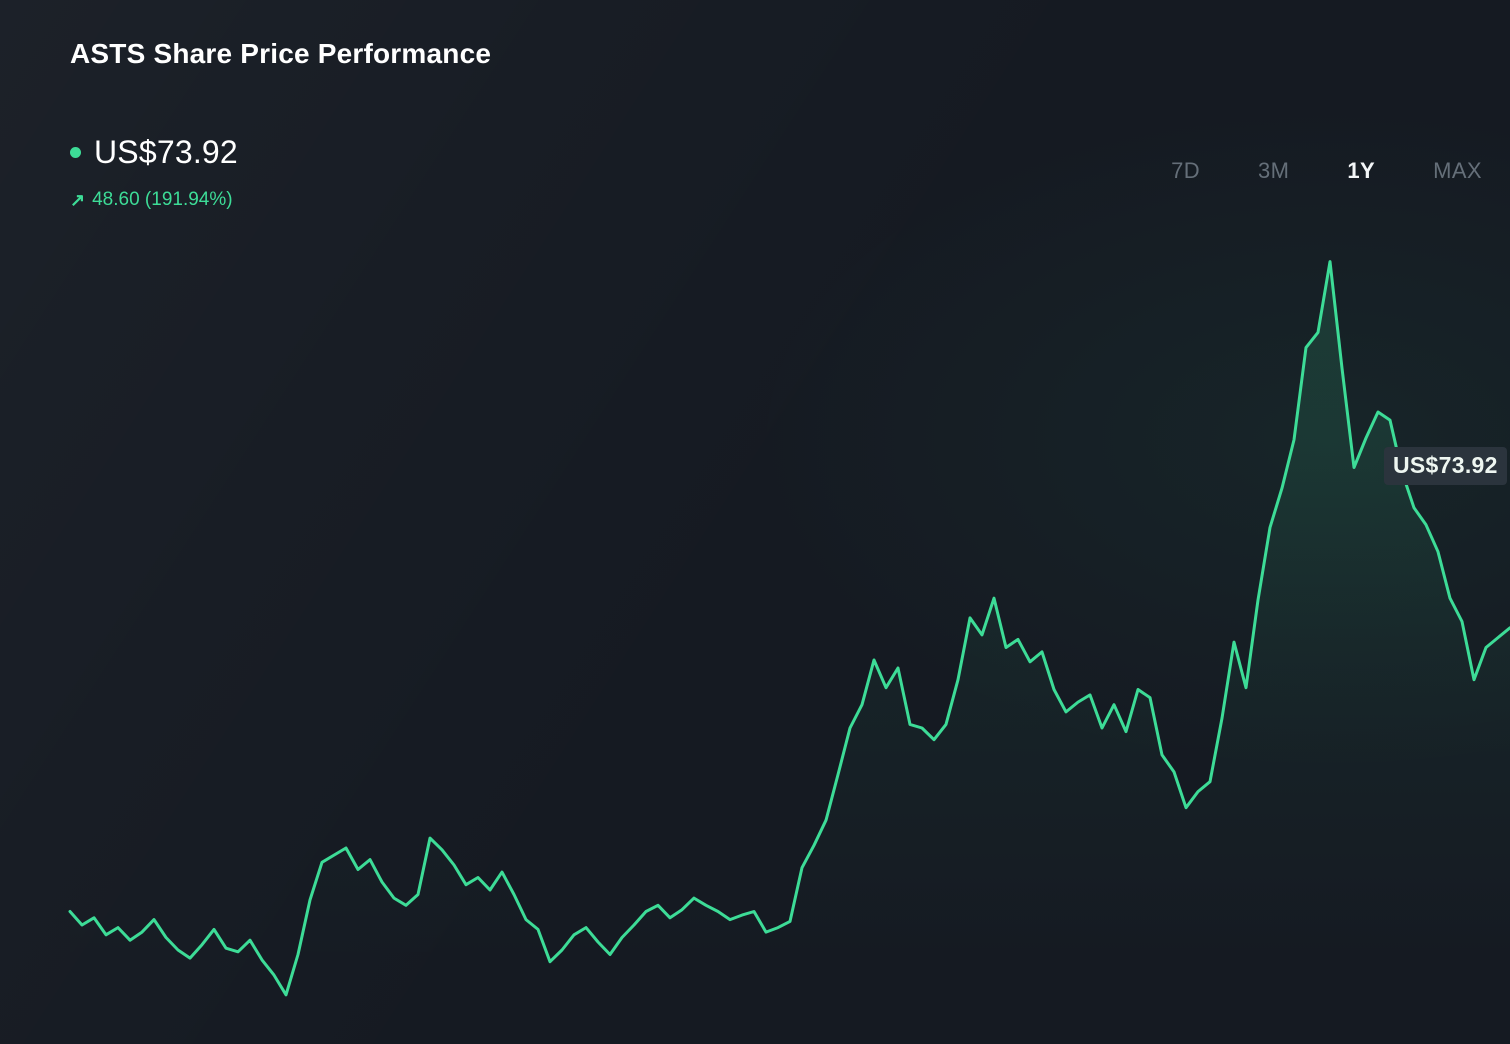  I want to click on current-price: US$73.92, so click(166, 152).